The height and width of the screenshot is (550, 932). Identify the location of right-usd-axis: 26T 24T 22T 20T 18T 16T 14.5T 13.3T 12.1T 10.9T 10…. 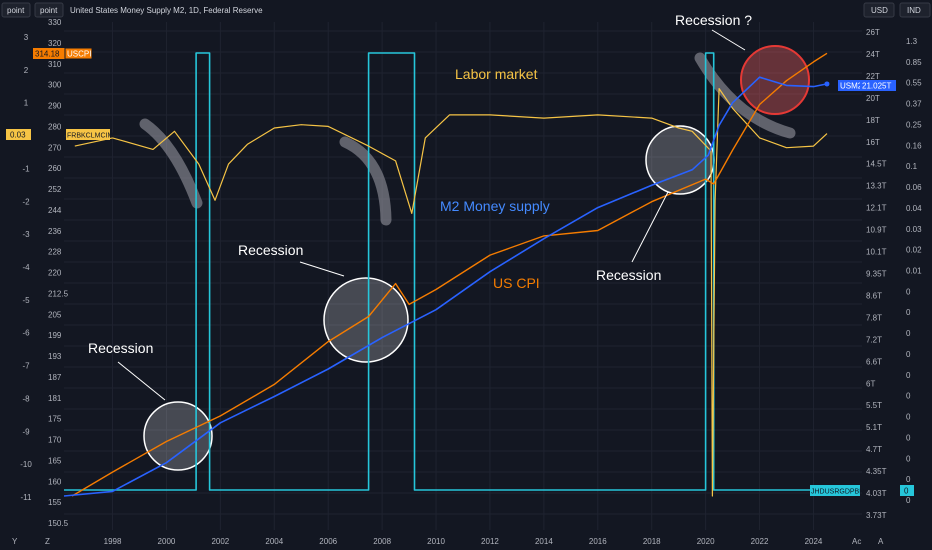
(876, 274).